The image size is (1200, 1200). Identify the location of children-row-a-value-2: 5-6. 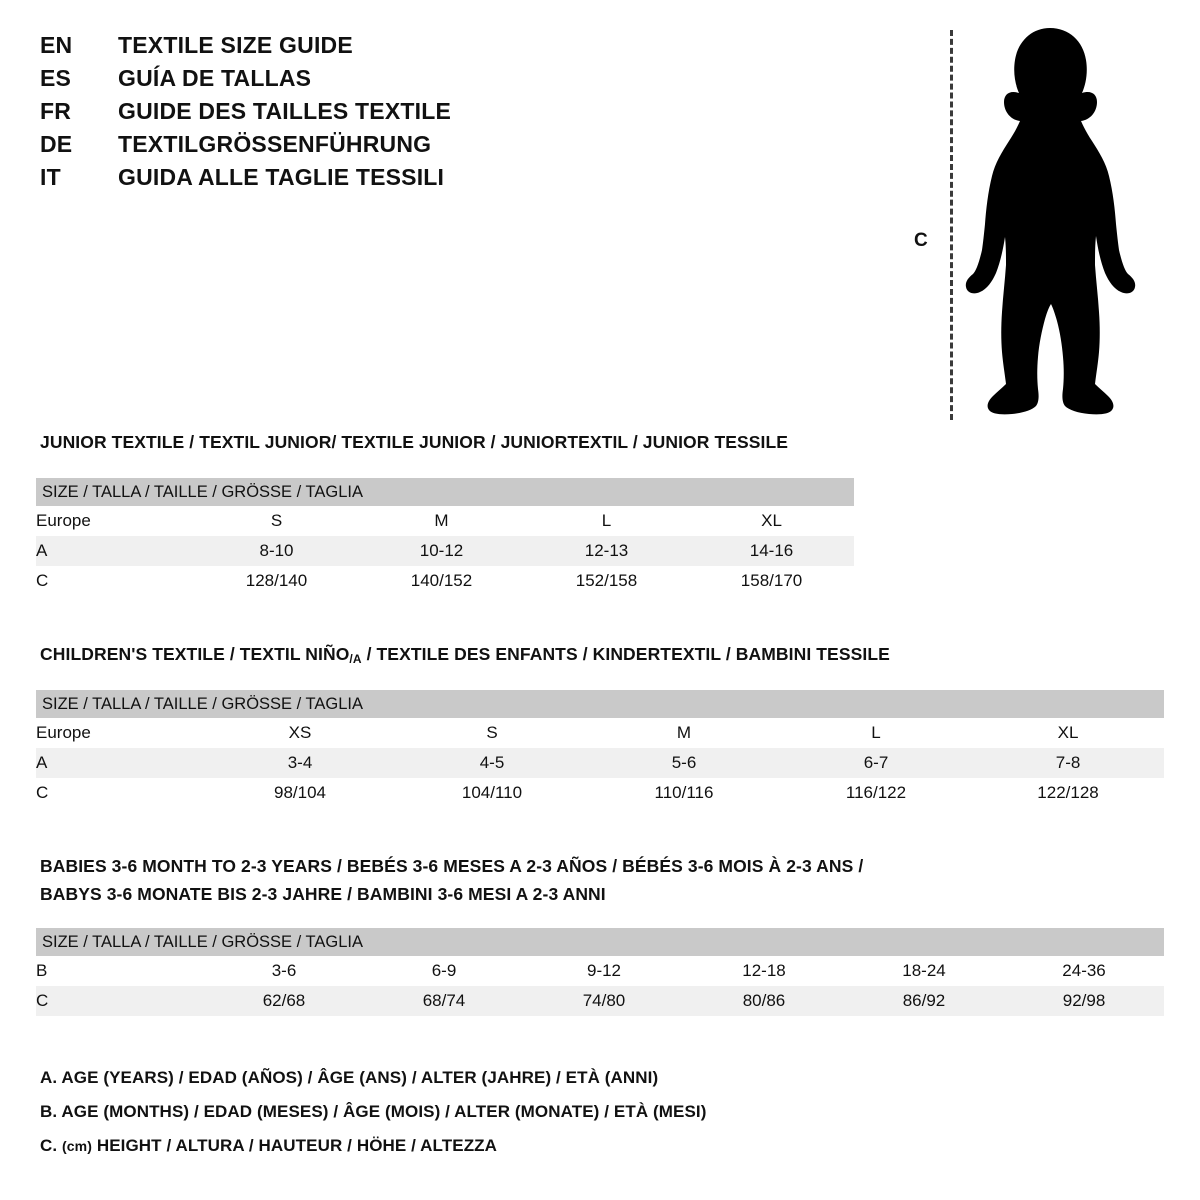
(684, 763).